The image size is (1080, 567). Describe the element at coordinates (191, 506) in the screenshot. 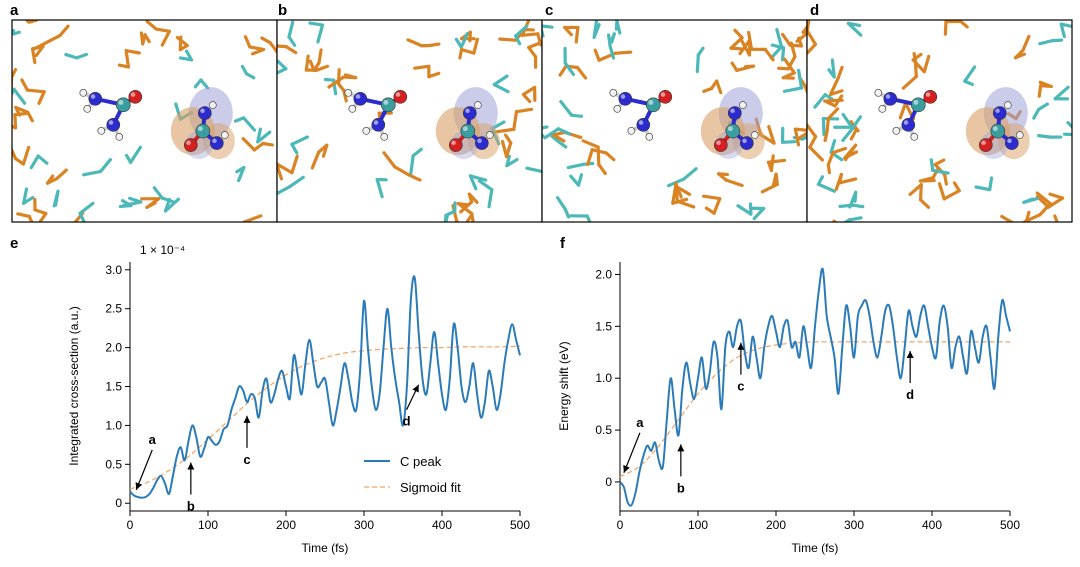

I see `e-annotation-b: b` at that location.